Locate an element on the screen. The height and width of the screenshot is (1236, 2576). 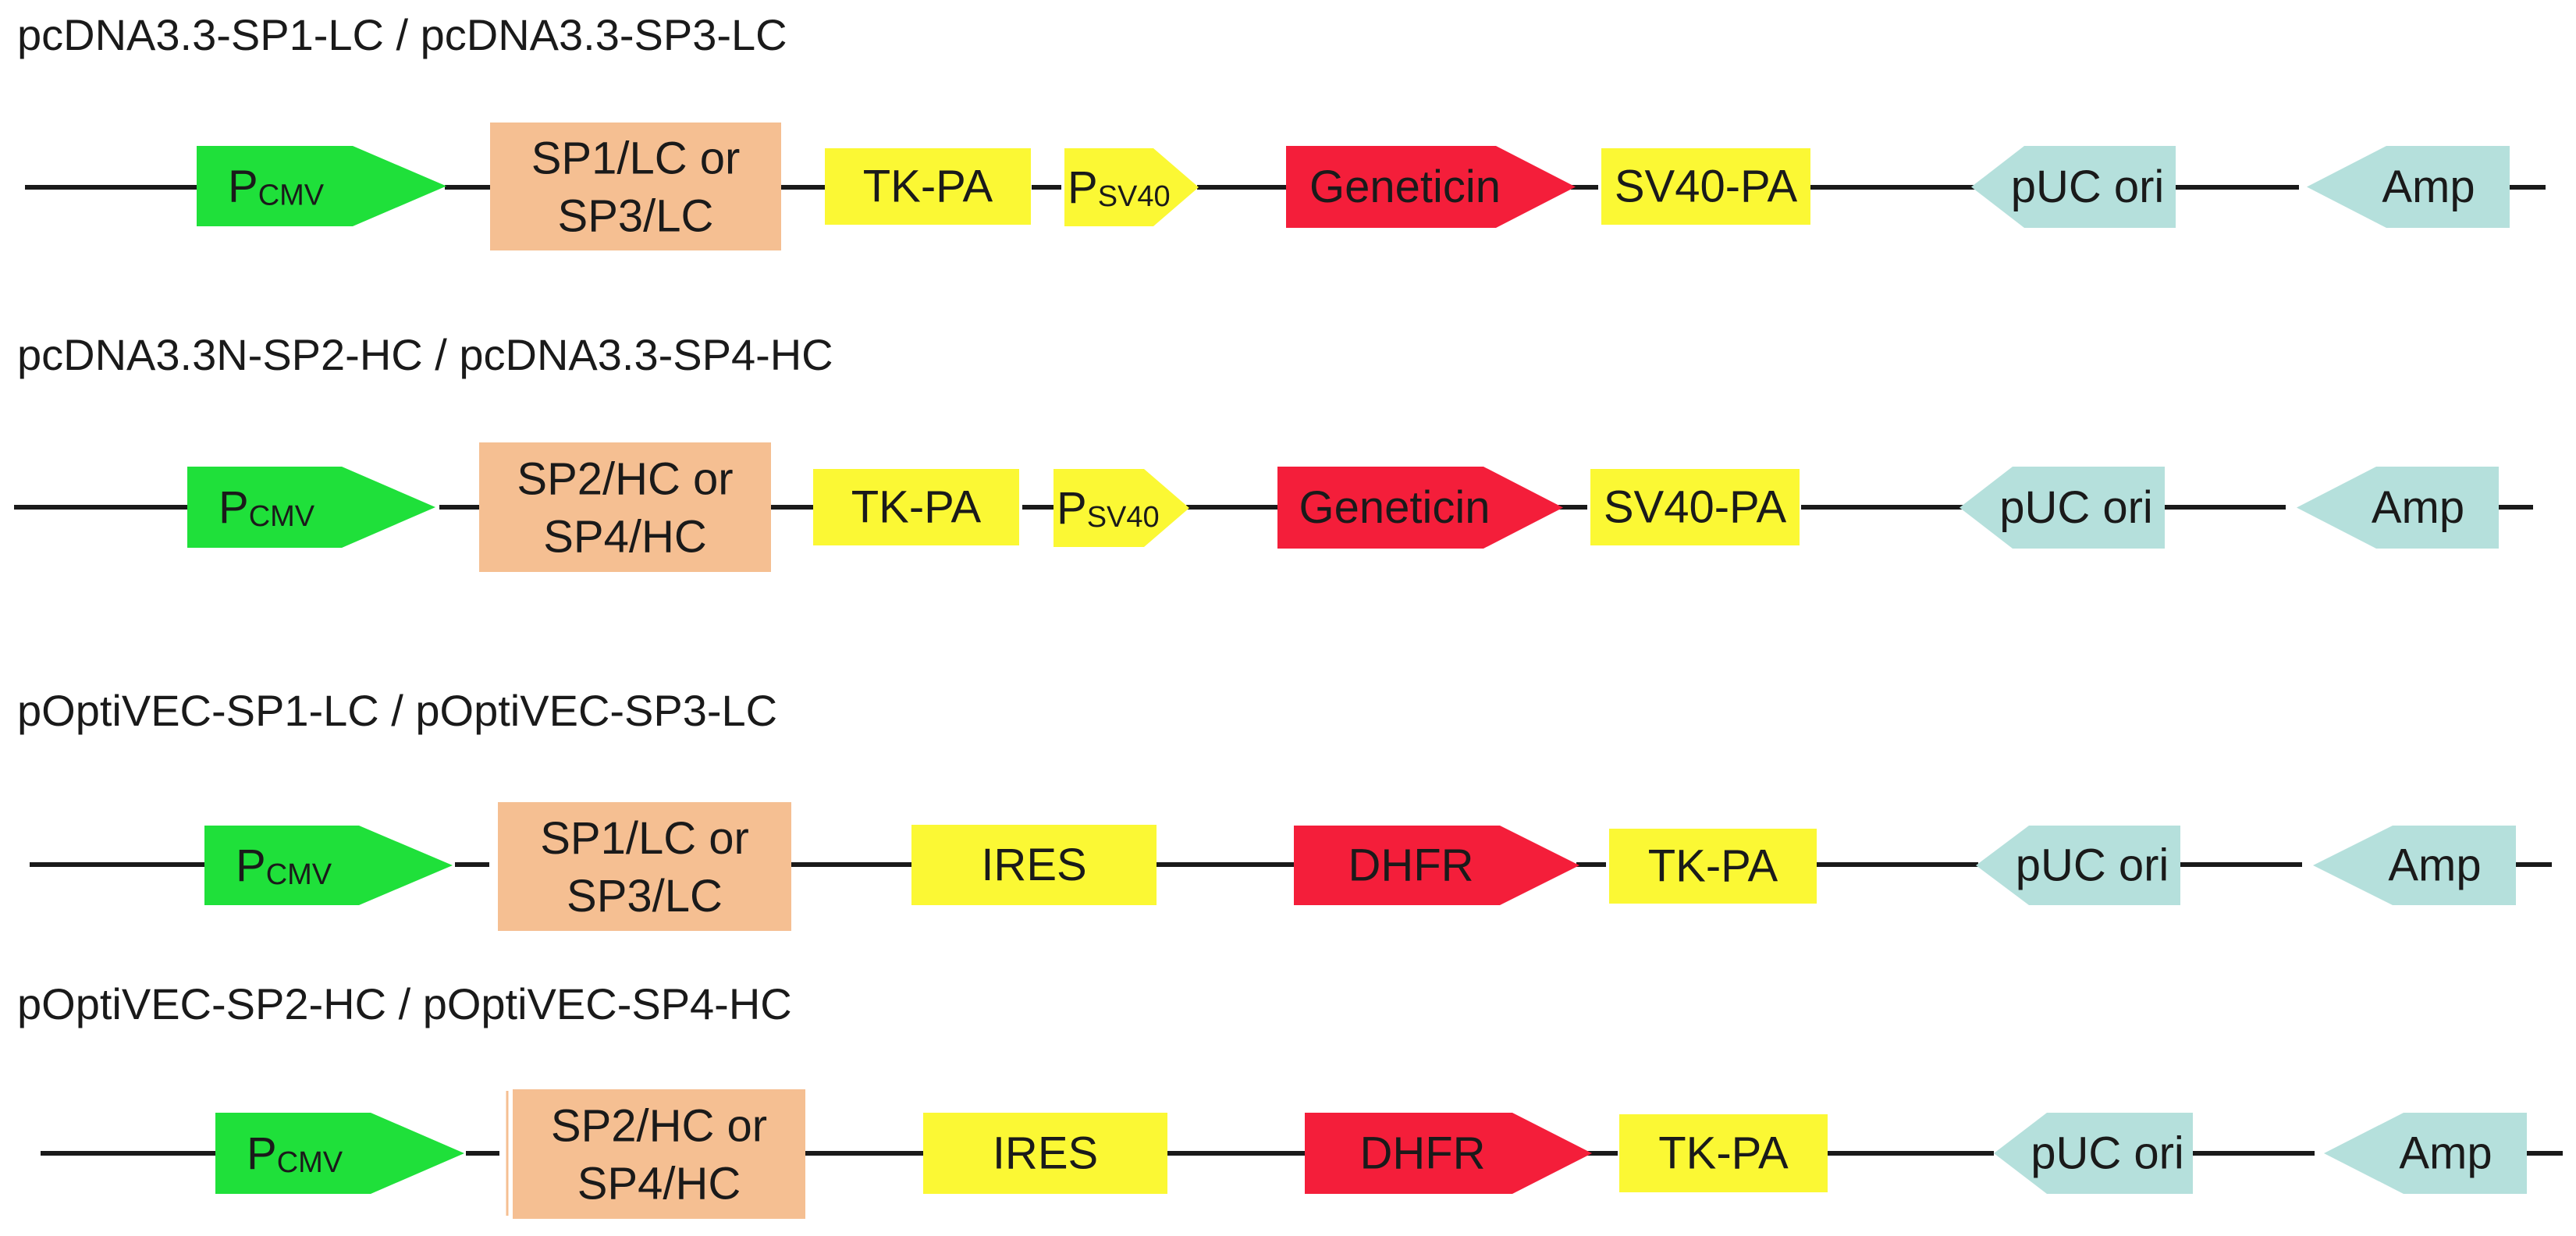
construct-title: pOptiVEC-SP2-HC / pOptiVEC-SP4-HC is located at coordinates (405, 1004).